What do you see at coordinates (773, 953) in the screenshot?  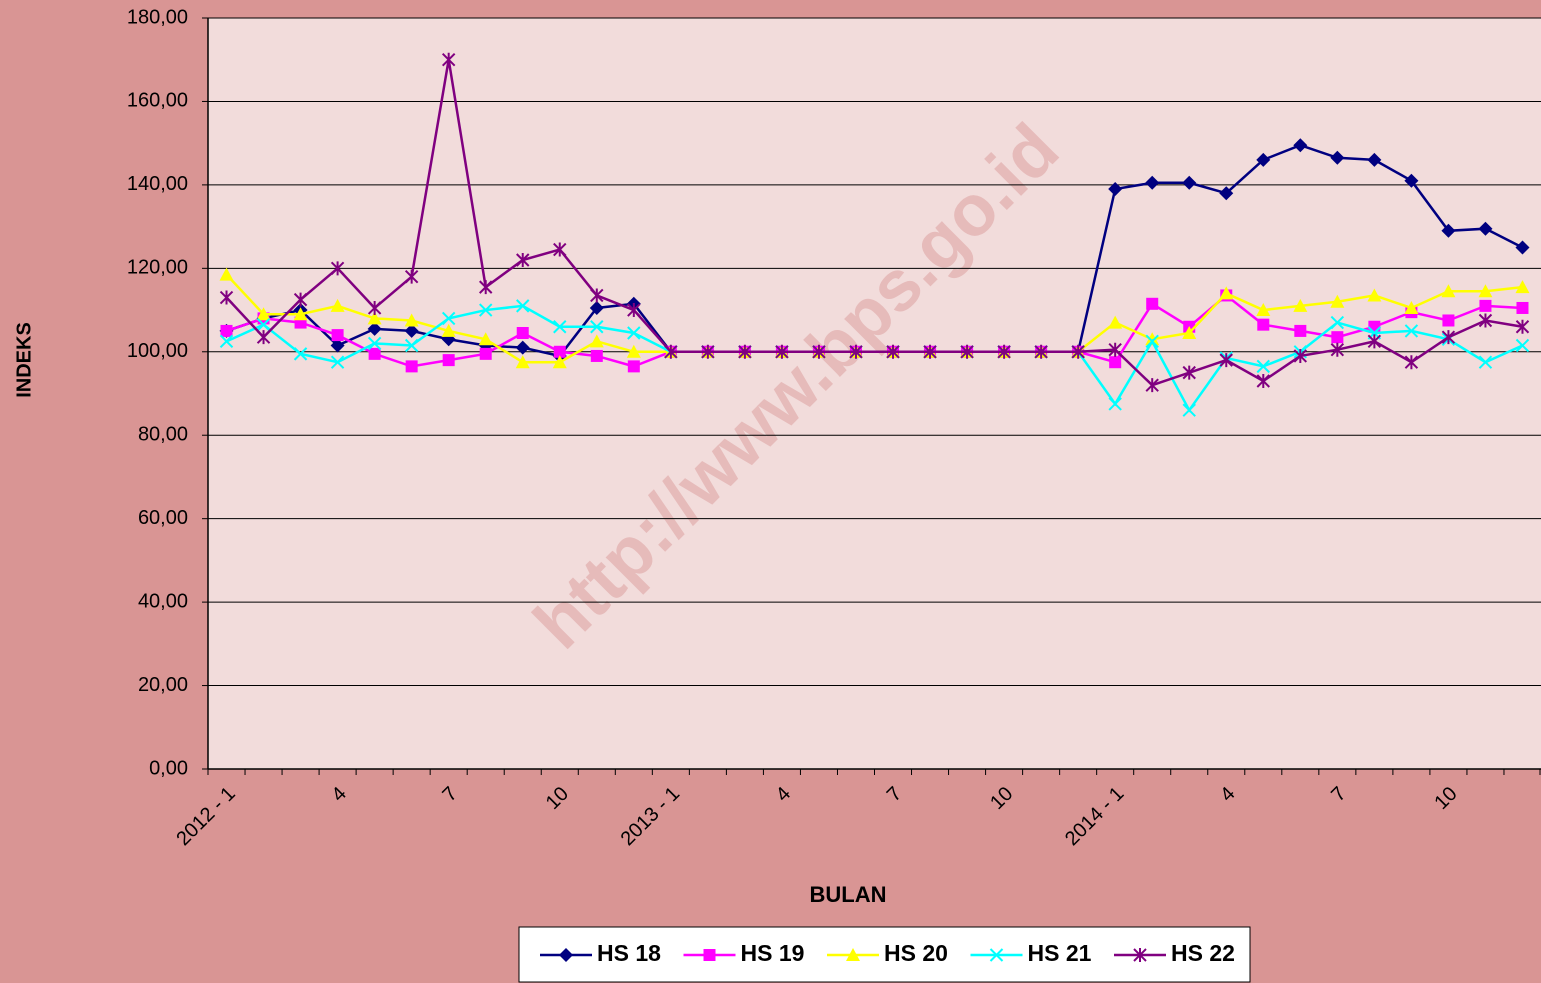 I see `legend-label: HS 19` at bounding box center [773, 953].